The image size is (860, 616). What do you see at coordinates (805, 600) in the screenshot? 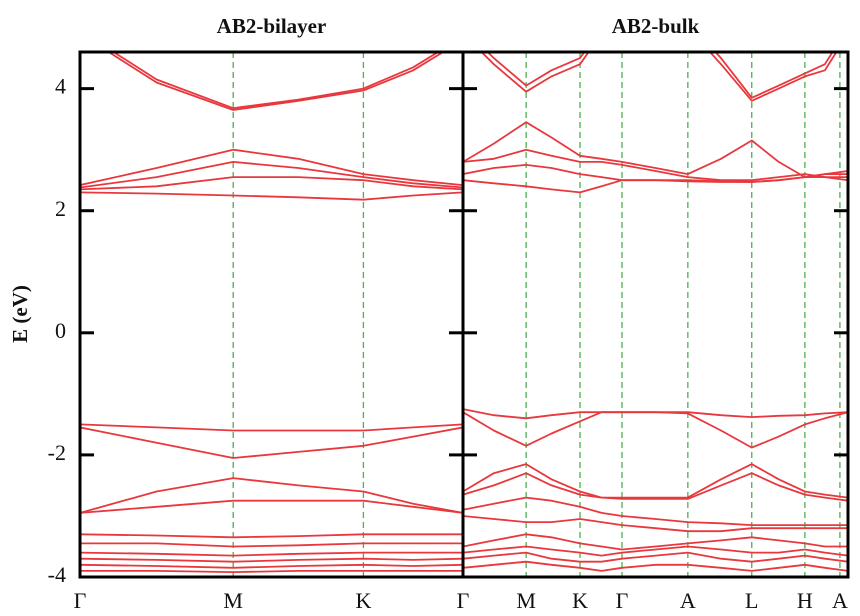
I see `x-tick-label: H` at bounding box center [805, 600].